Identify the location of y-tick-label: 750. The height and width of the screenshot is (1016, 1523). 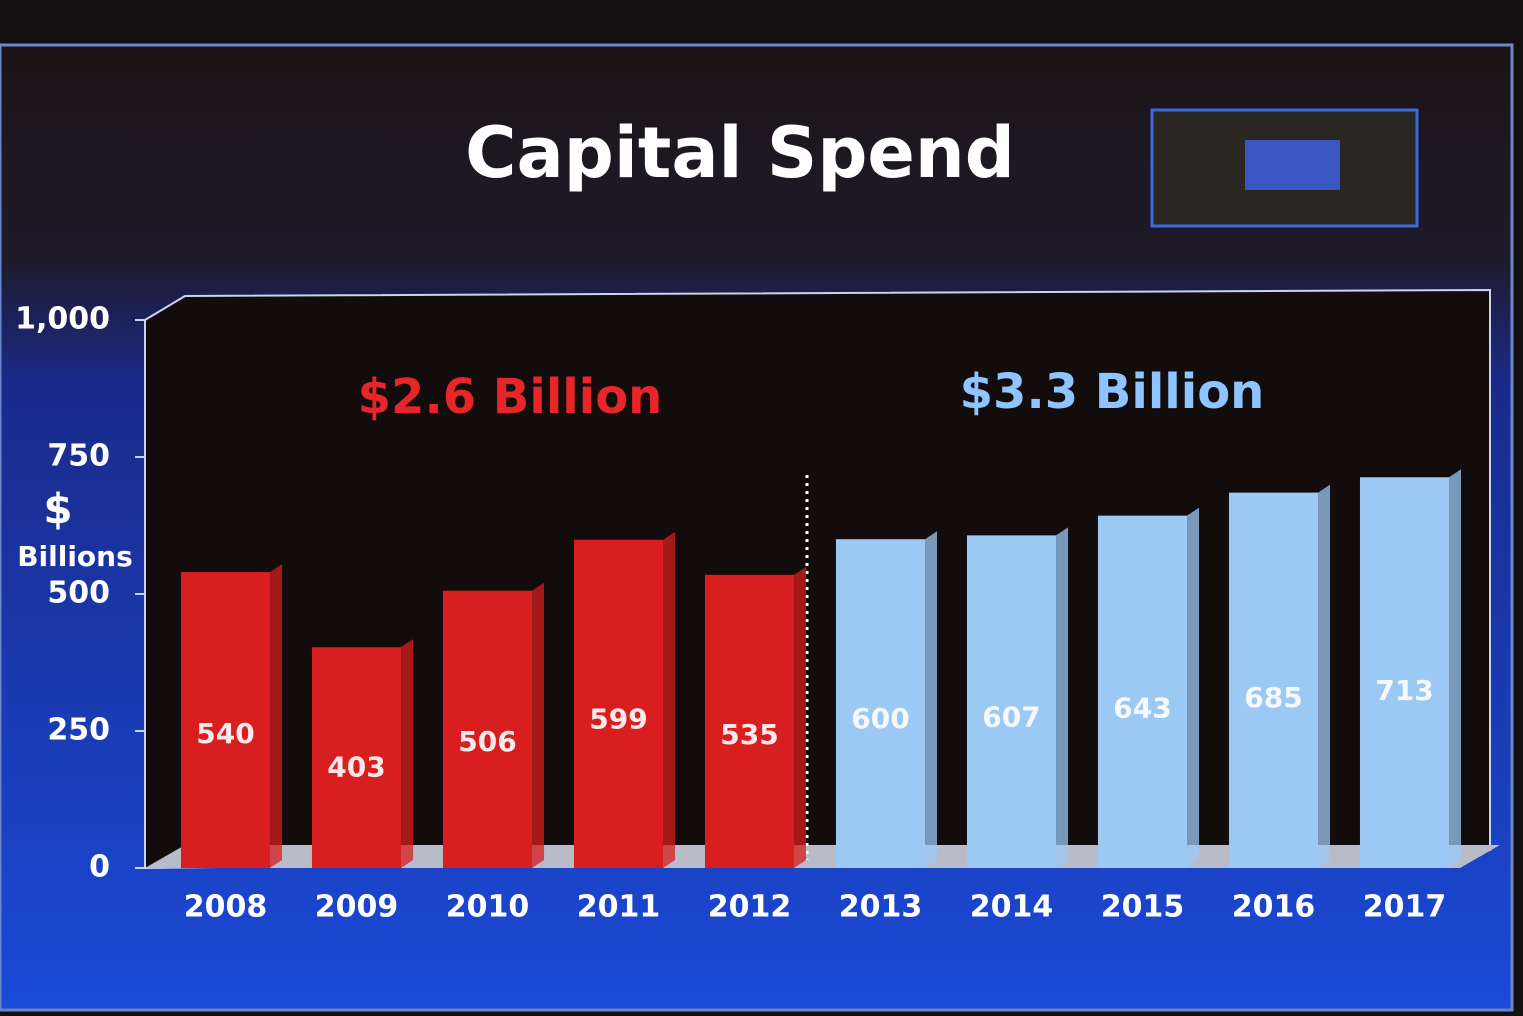
(78, 456).